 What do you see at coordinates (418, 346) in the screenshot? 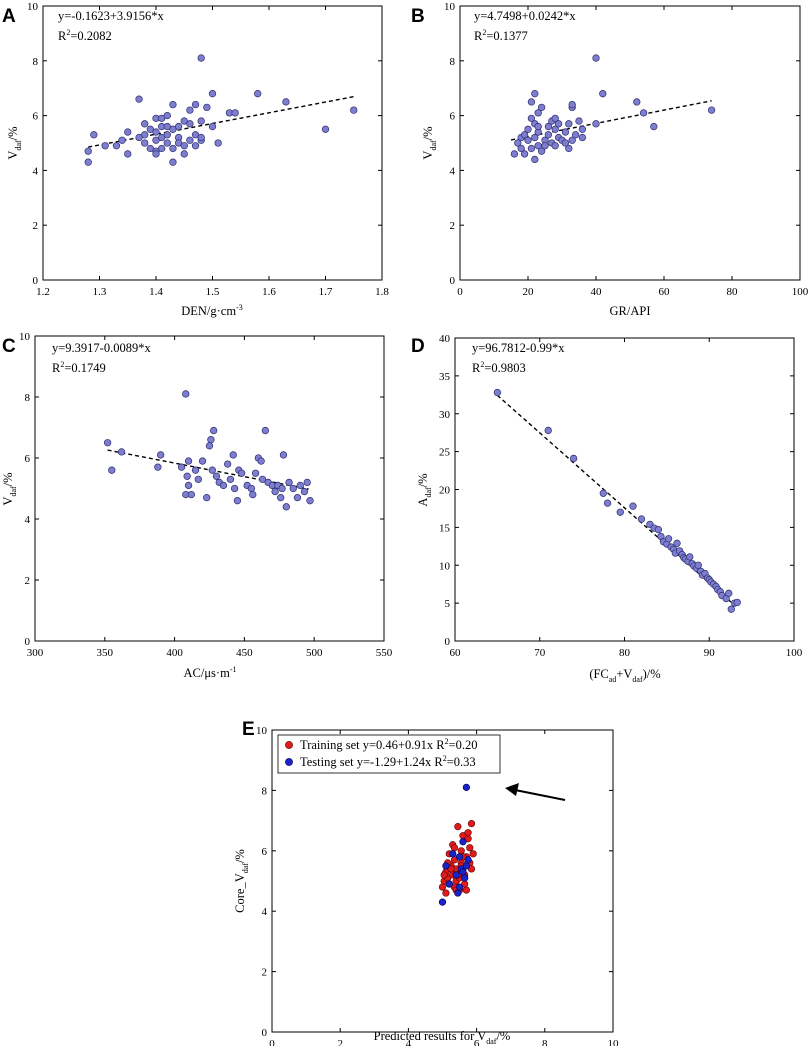
I see `panel-d-label: D` at bounding box center [418, 346].